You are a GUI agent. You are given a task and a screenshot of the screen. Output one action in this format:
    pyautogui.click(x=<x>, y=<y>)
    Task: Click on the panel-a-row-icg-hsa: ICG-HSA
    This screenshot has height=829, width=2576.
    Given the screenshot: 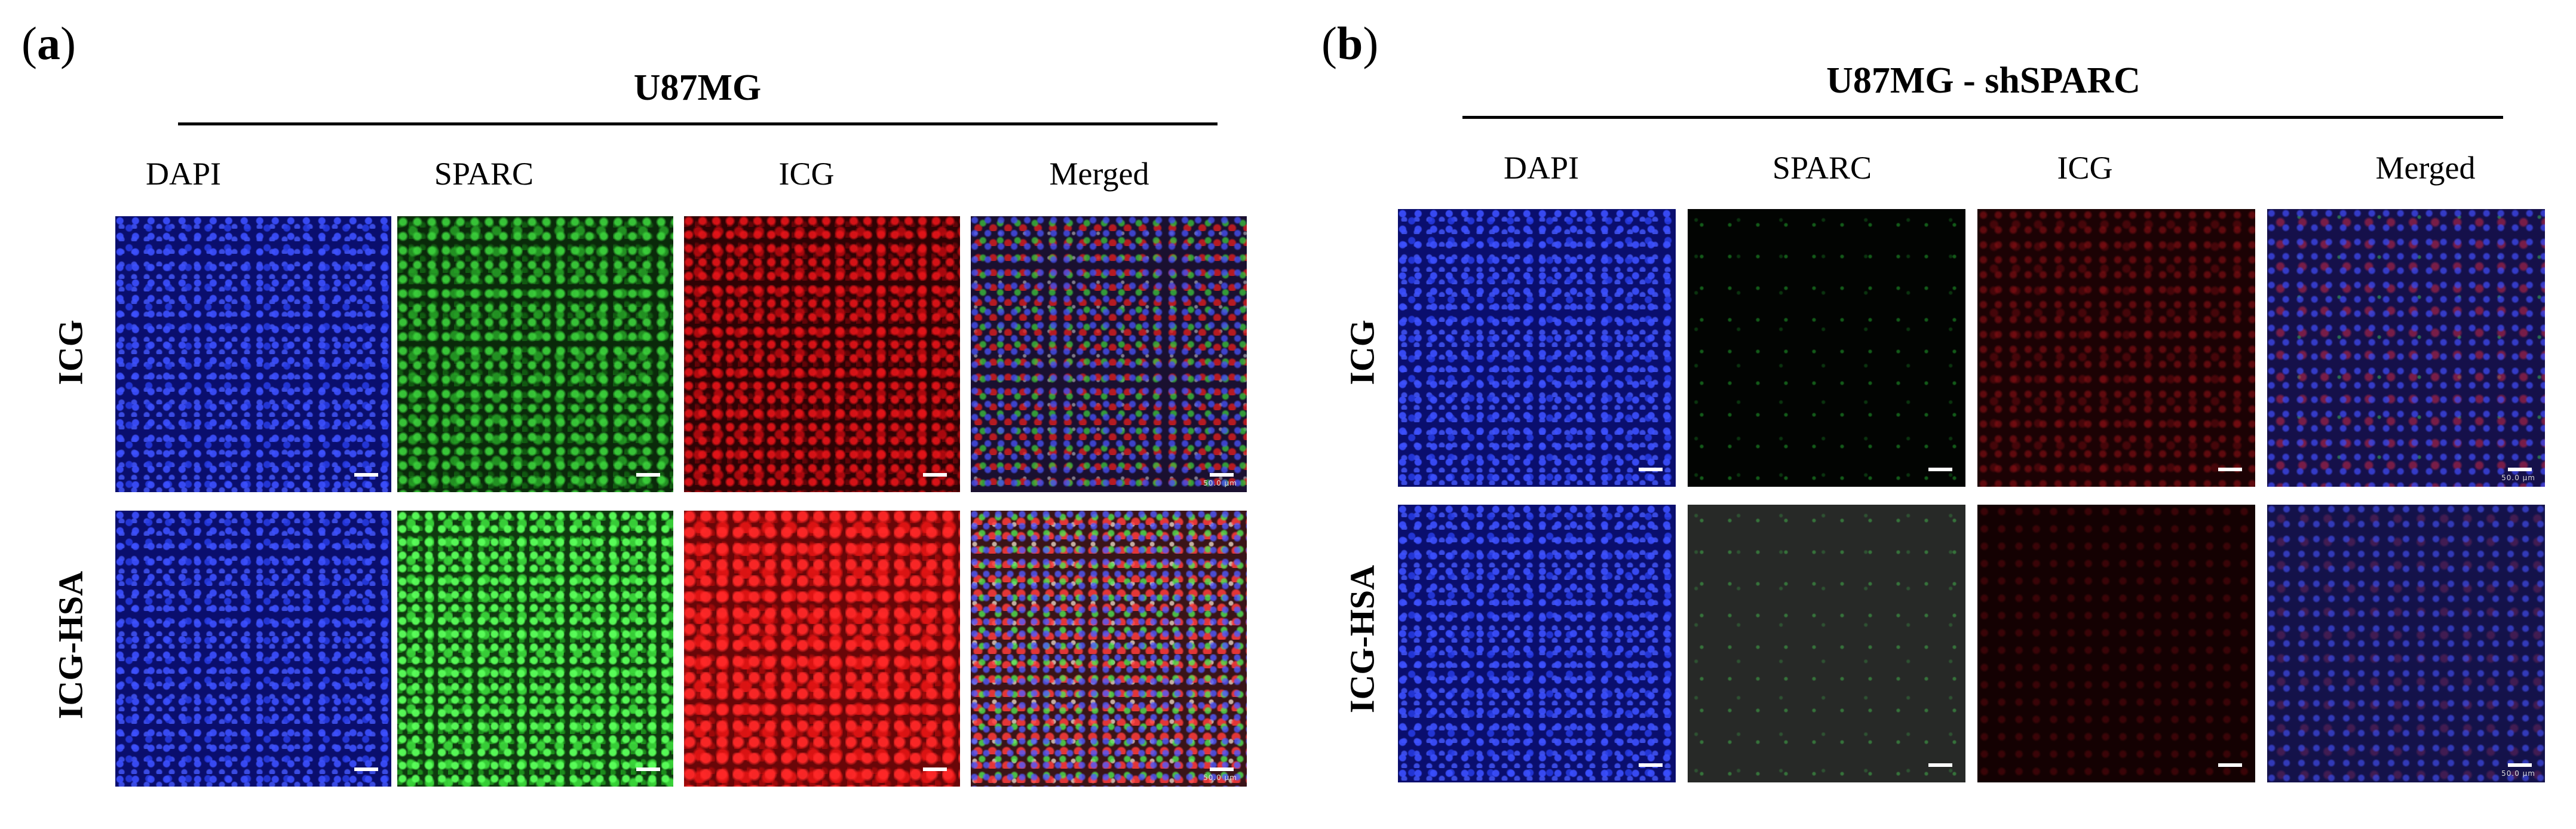 What is the action you would take?
    pyautogui.click(x=70, y=645)
    